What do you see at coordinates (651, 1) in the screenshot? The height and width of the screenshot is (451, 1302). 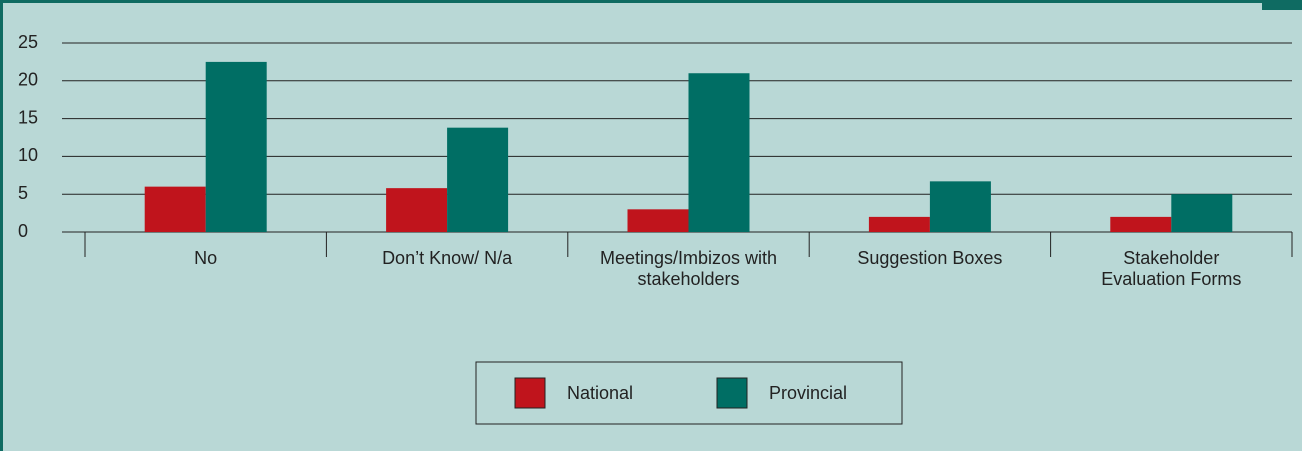 I see `top-border` at bounding box center [651, 1].